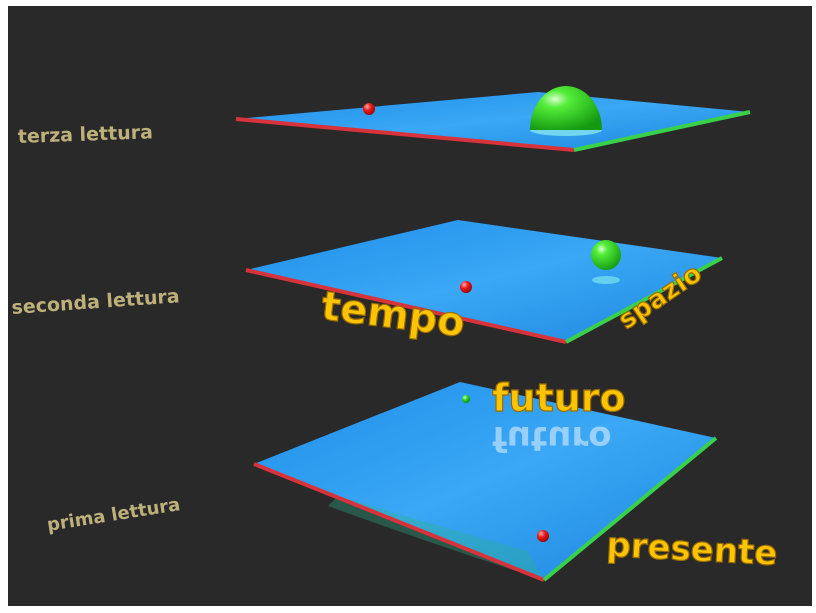 Image resolution: width=816 pixels, height=613 pixels. I want to click on plane-seconda, so click(484, 282).